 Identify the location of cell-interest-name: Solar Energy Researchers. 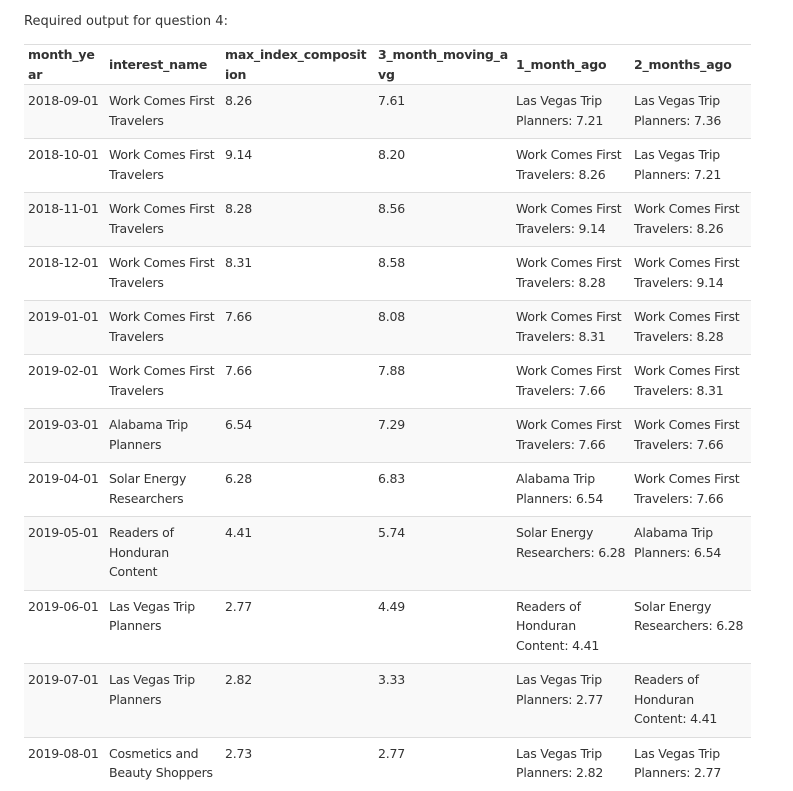
(148, 488).